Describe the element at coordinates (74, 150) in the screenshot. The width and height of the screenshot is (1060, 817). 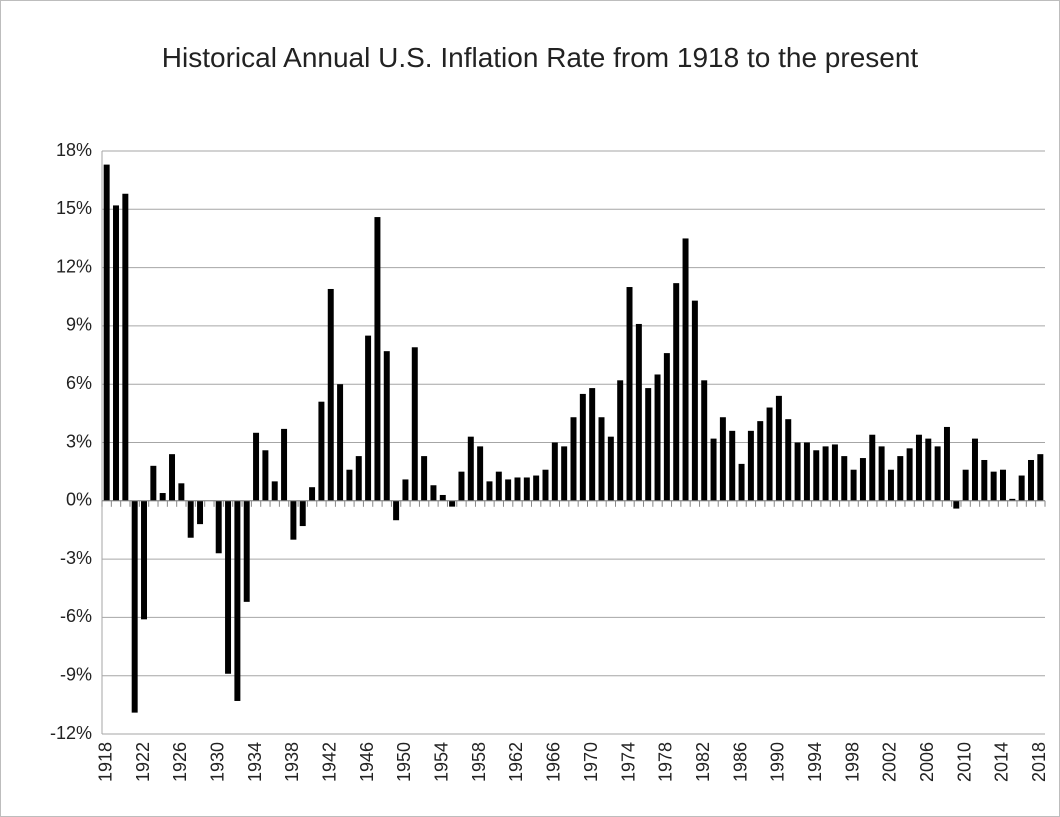
I see `y-tick-label: 18%` at that location.